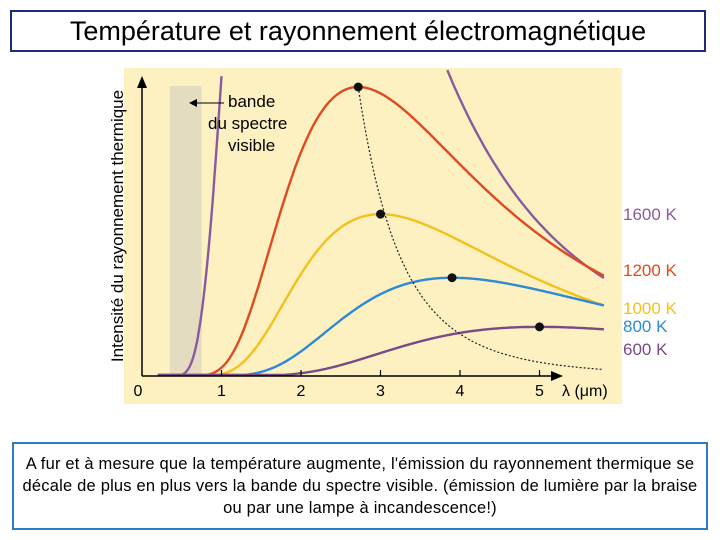  What do you see at coordinates (339, 385) in the screenshot?
I see `x-ticks: 0 1 2 3 4 5` at bounding box center [339, 385].